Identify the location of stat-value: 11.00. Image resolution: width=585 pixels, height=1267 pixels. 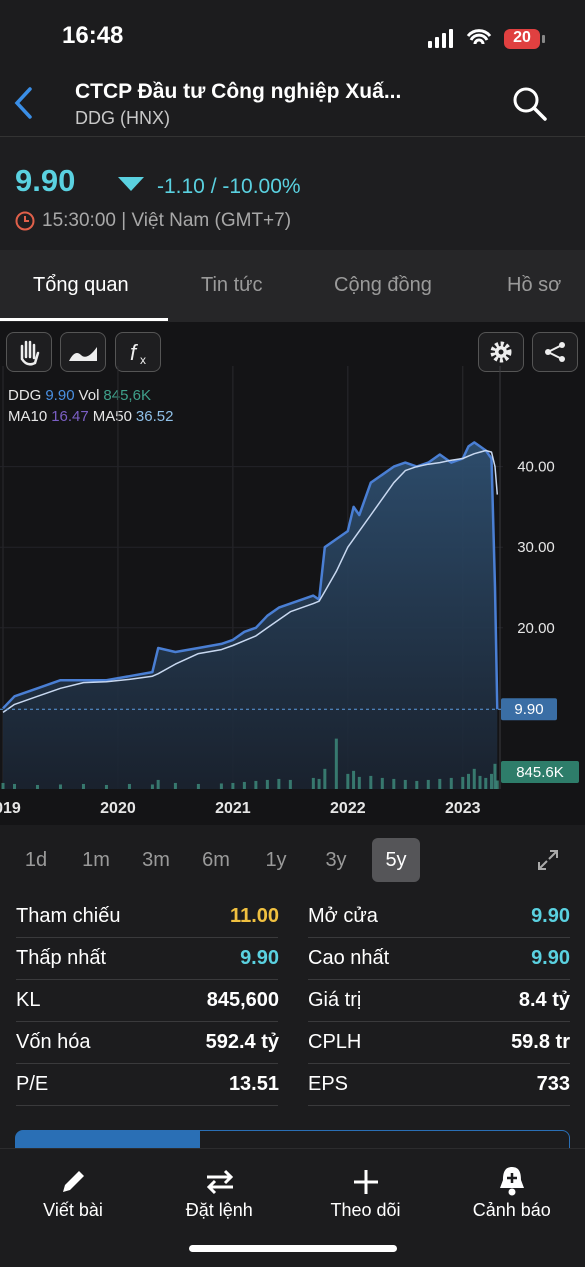
(254, 916).